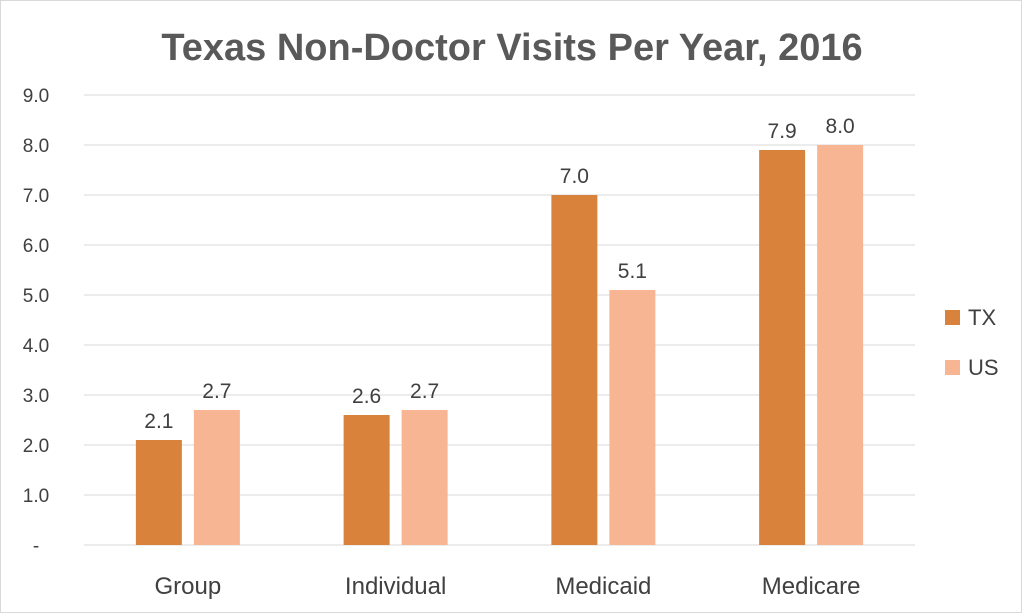  I want to click on y-axis-ticks: - 1.0 2.0 3.0 4.0 5.0 6.0 7.0 8.0 9.0, so click(36, 321).